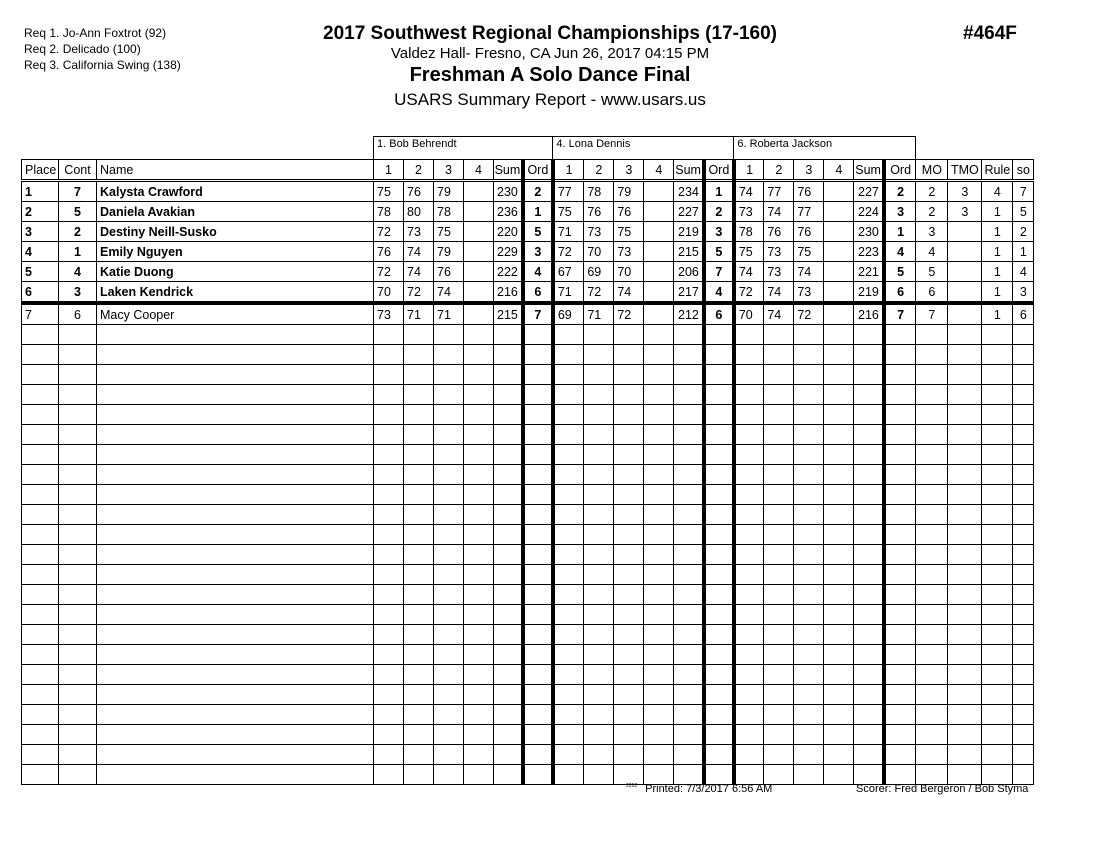  Describe the element at coordinates (1023, 231) in the screenshot. I see `so-cell: 2` at that location.